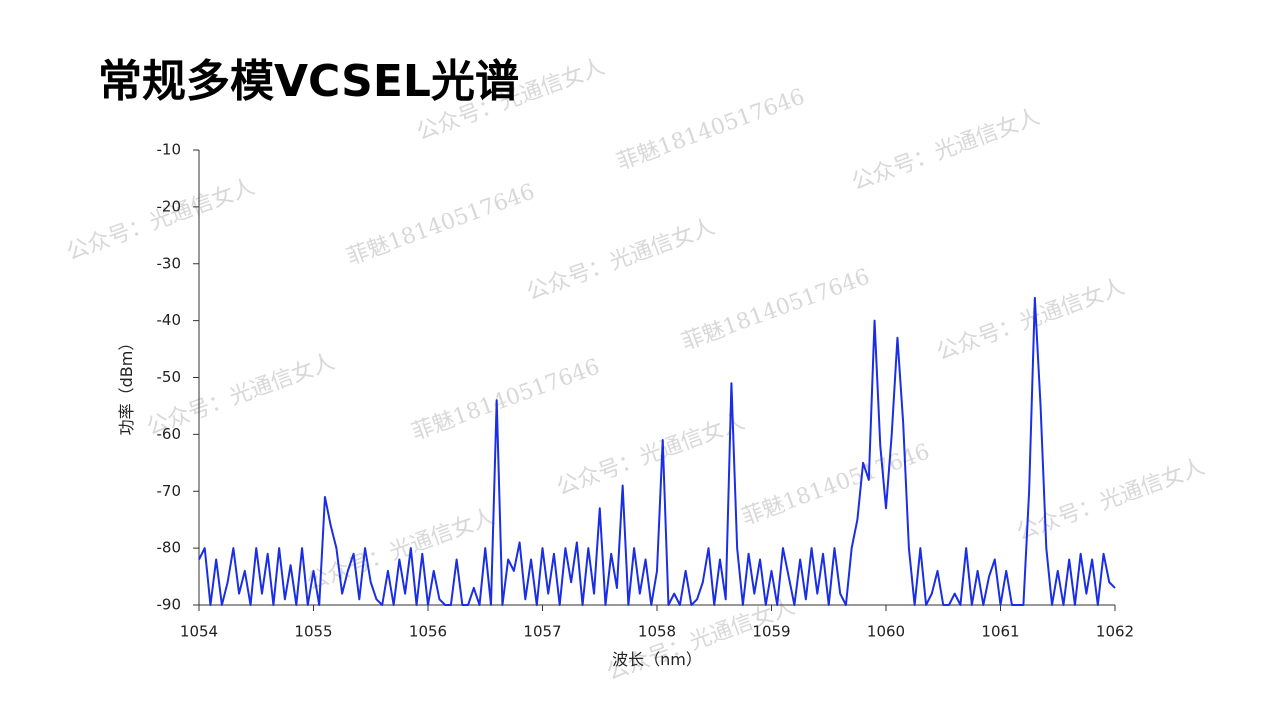  I want to click on y-tick-label: -10, so click(169, 150).